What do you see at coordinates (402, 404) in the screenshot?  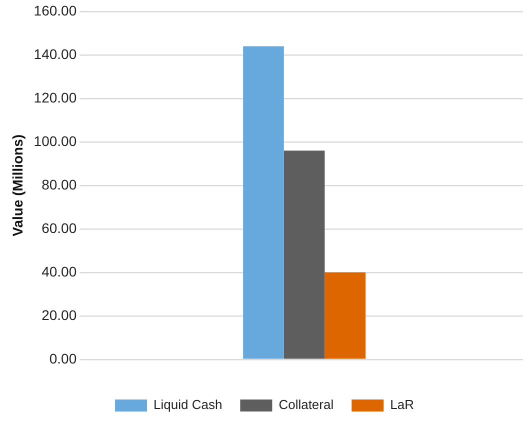 I see `legend-label: LaR` at bounding box center [402, 404].